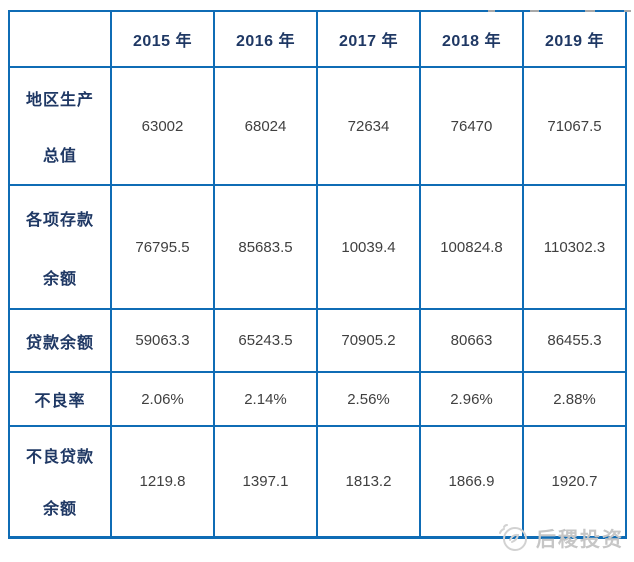  Describe the element at coordinates (471, 340) in the screenshot. I see `table-cell: 80663` at that location.